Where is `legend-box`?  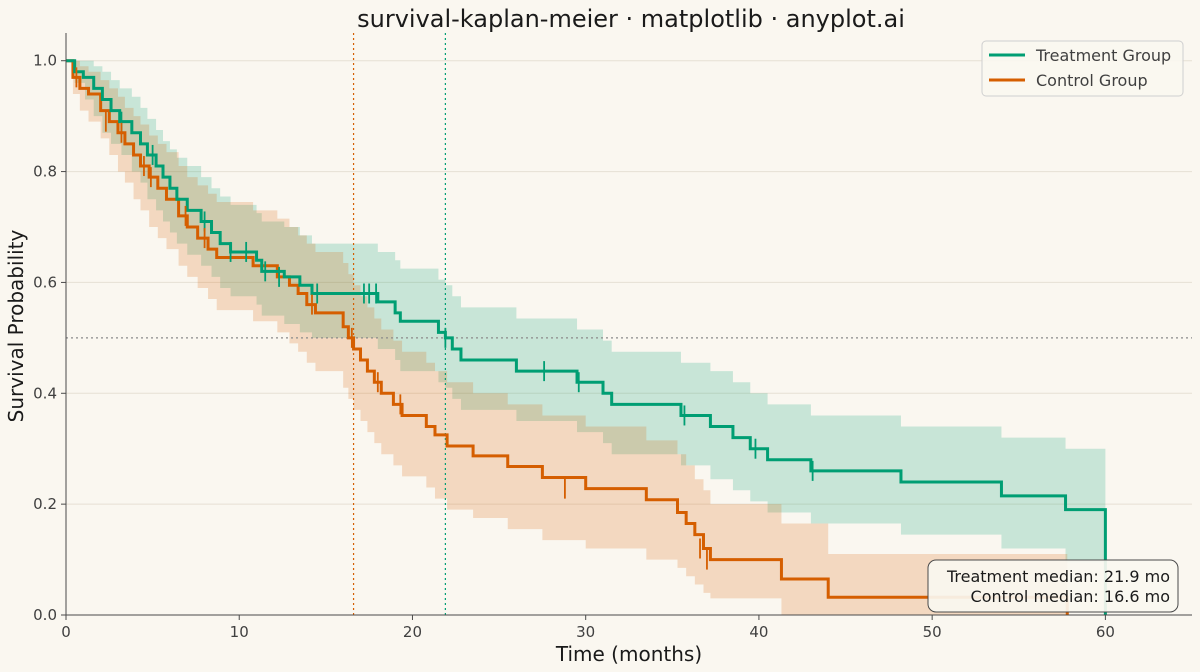
legend-box is located at coordinates (1082, 68).